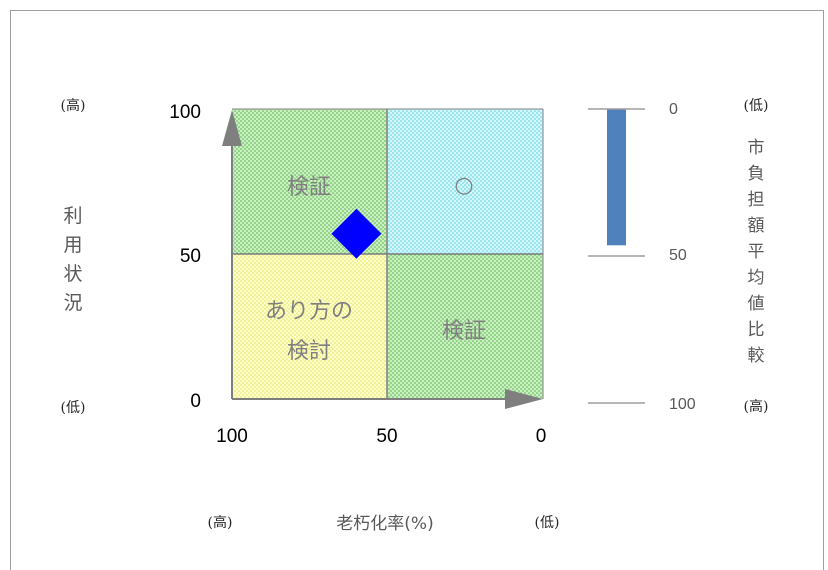  What do you see at coordinates (309, 351) in the screenshot?
I see `quadrant-bottom-left-label-line2: 検討` at bounding box center [309, 351].